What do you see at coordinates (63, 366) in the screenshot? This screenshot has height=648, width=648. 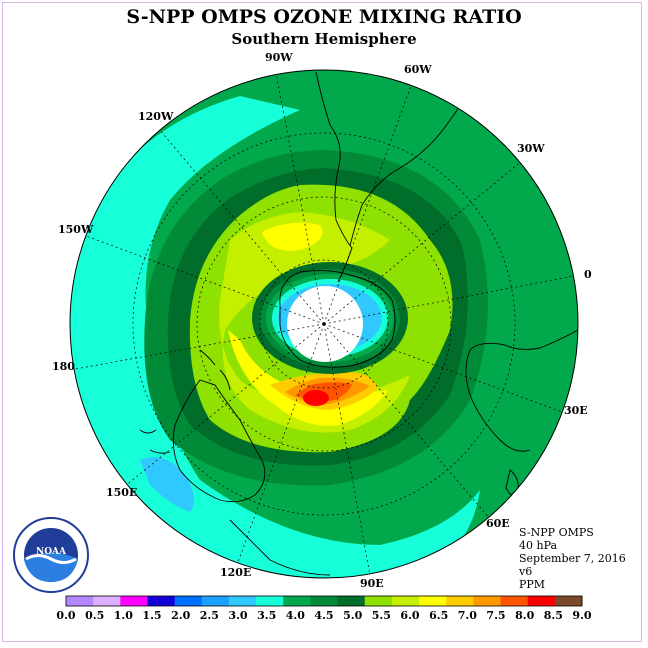 I see `lon-label-180: 180` at bounding box center [63, 366].